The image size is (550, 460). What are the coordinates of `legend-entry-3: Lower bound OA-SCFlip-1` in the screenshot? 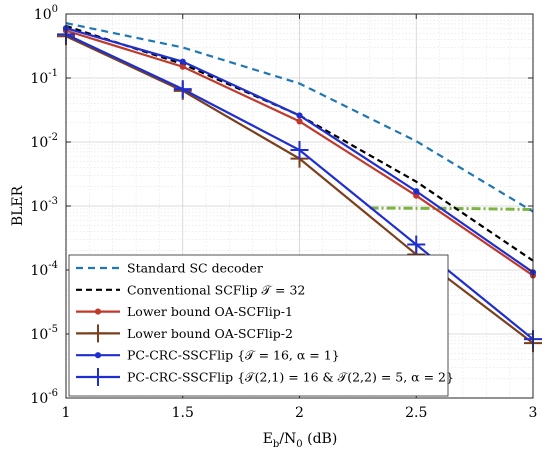 It's located at (184, 311).